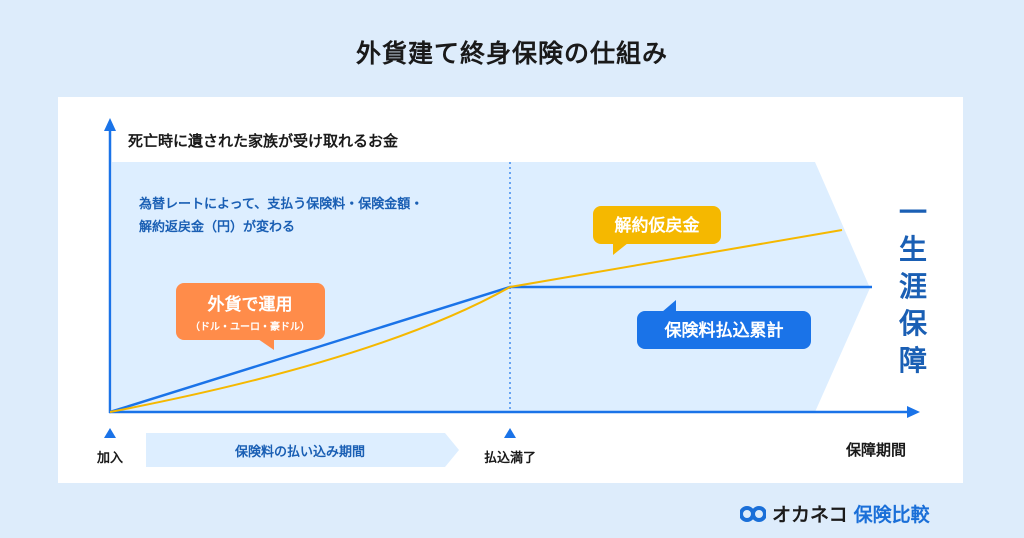 This screenshot has width=1024, height=538. I want to click on x-axis-label: 保障期間, so click(875, 450).